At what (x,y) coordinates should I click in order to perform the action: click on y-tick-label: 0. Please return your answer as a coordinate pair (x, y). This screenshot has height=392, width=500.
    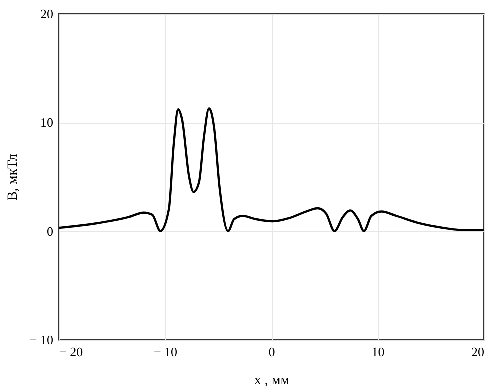
    Looking at the image, I should click on (50, 231).